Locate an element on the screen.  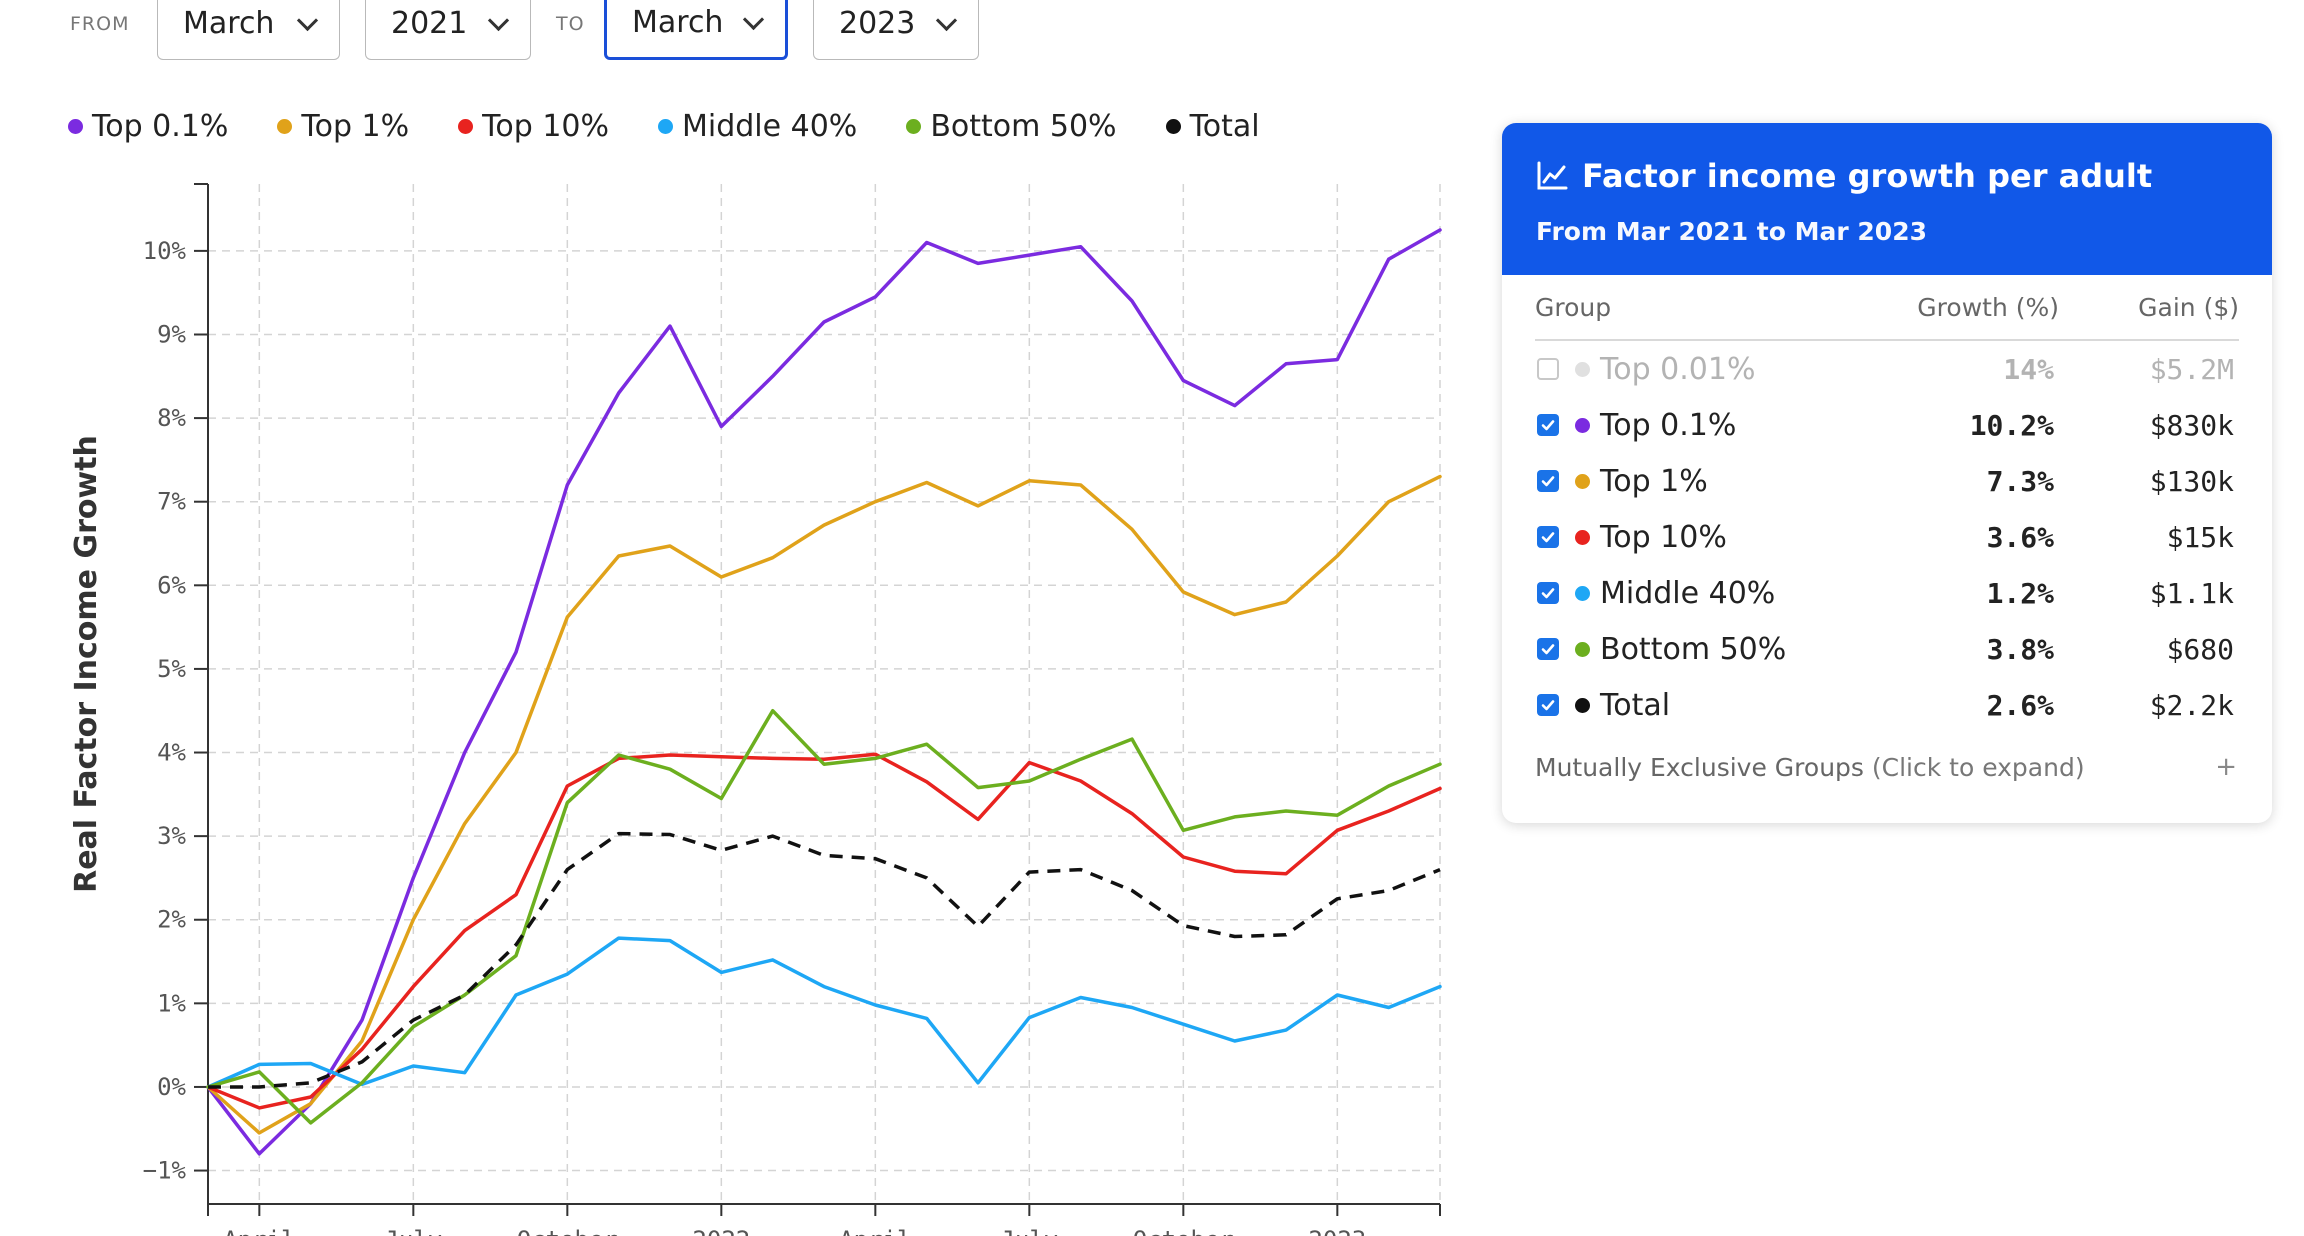
panel-title: Factor income growth per adult is located at coordinates (1904, 159).